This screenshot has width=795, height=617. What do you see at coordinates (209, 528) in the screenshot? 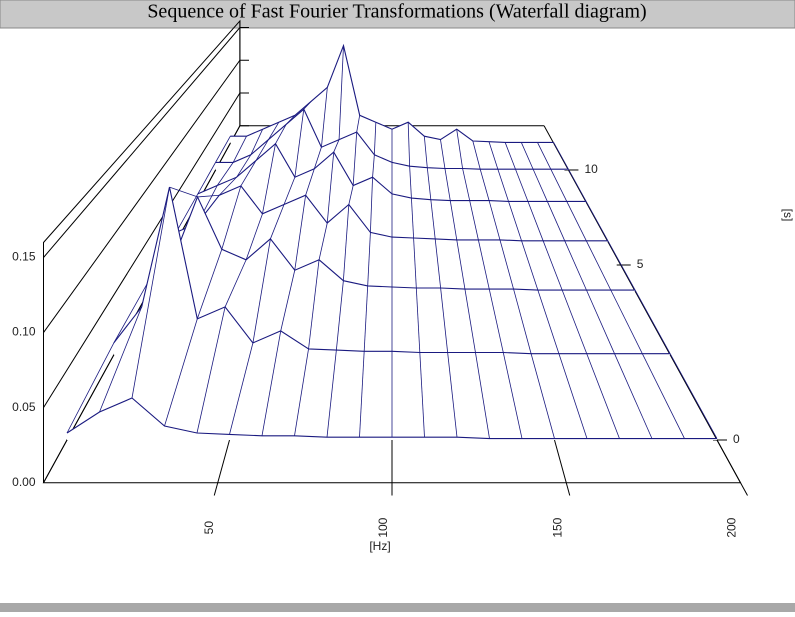
I see `x-tick-label: 50` at bounding box center [209, 528].